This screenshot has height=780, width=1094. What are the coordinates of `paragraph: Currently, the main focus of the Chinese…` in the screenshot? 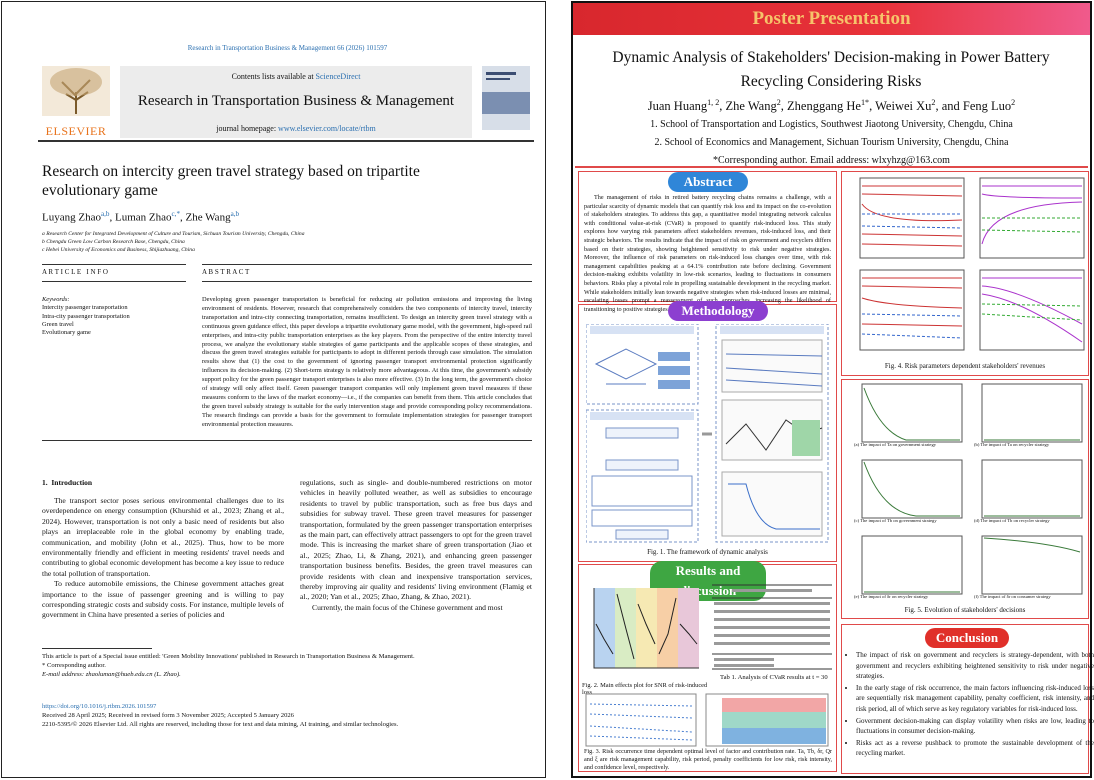 It's located at (407, 607).